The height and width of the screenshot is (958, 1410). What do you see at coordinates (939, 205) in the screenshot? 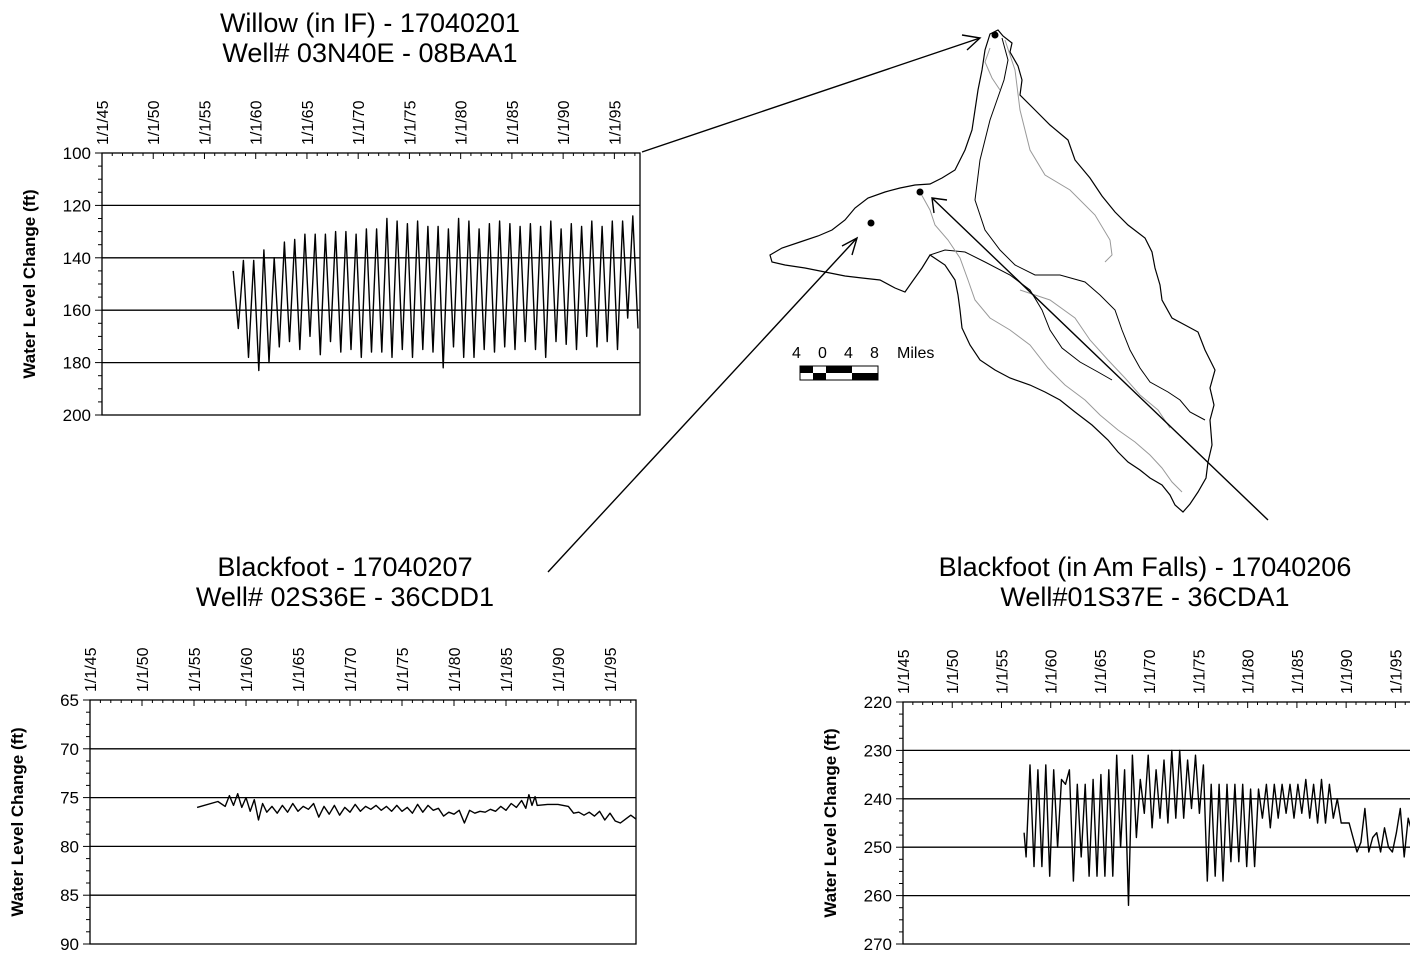
I see `arrowhead-blackfoot-amfalls` at bounding box center [939, 205].